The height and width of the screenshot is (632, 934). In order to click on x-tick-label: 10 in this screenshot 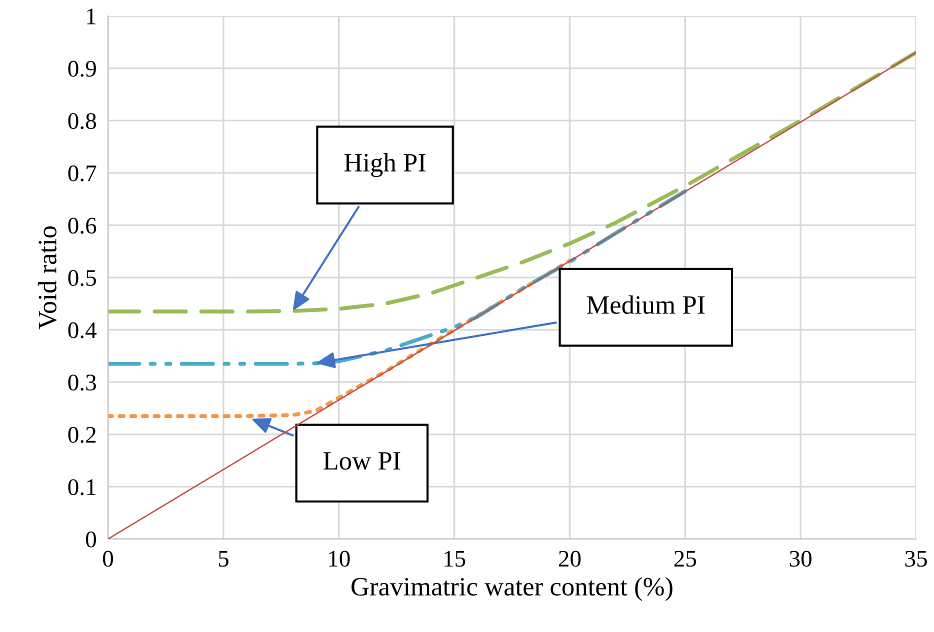, I will do `click(339, 558)`.